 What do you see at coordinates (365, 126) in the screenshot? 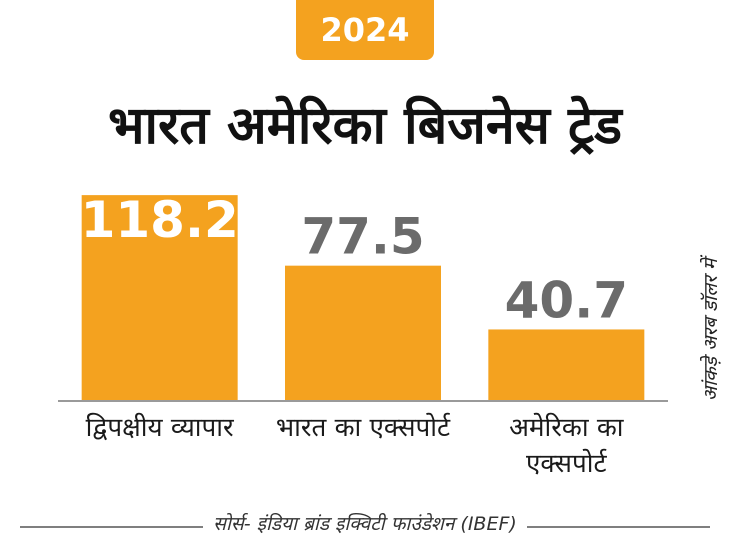
I see `chart-title: भारत अमेरिका बिजनेस ट्रेड` at bounding box center [365, 126].